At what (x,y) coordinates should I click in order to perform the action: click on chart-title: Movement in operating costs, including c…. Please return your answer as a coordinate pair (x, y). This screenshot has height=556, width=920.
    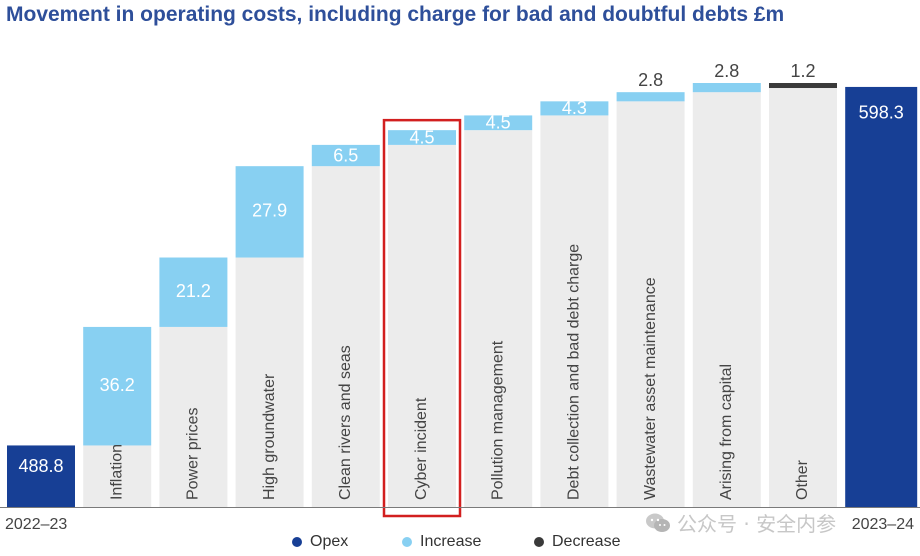
    Looking at the image, I should click on (395, 14).